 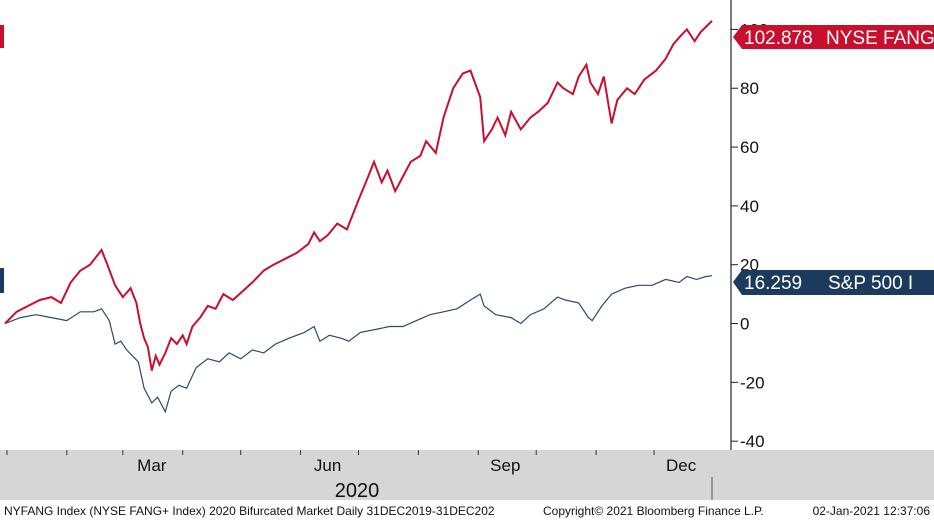 What do you see at coordinates (749, 147) in the screenshot?
I see `y-tick-label: 60` at bounding box center [749, 147].